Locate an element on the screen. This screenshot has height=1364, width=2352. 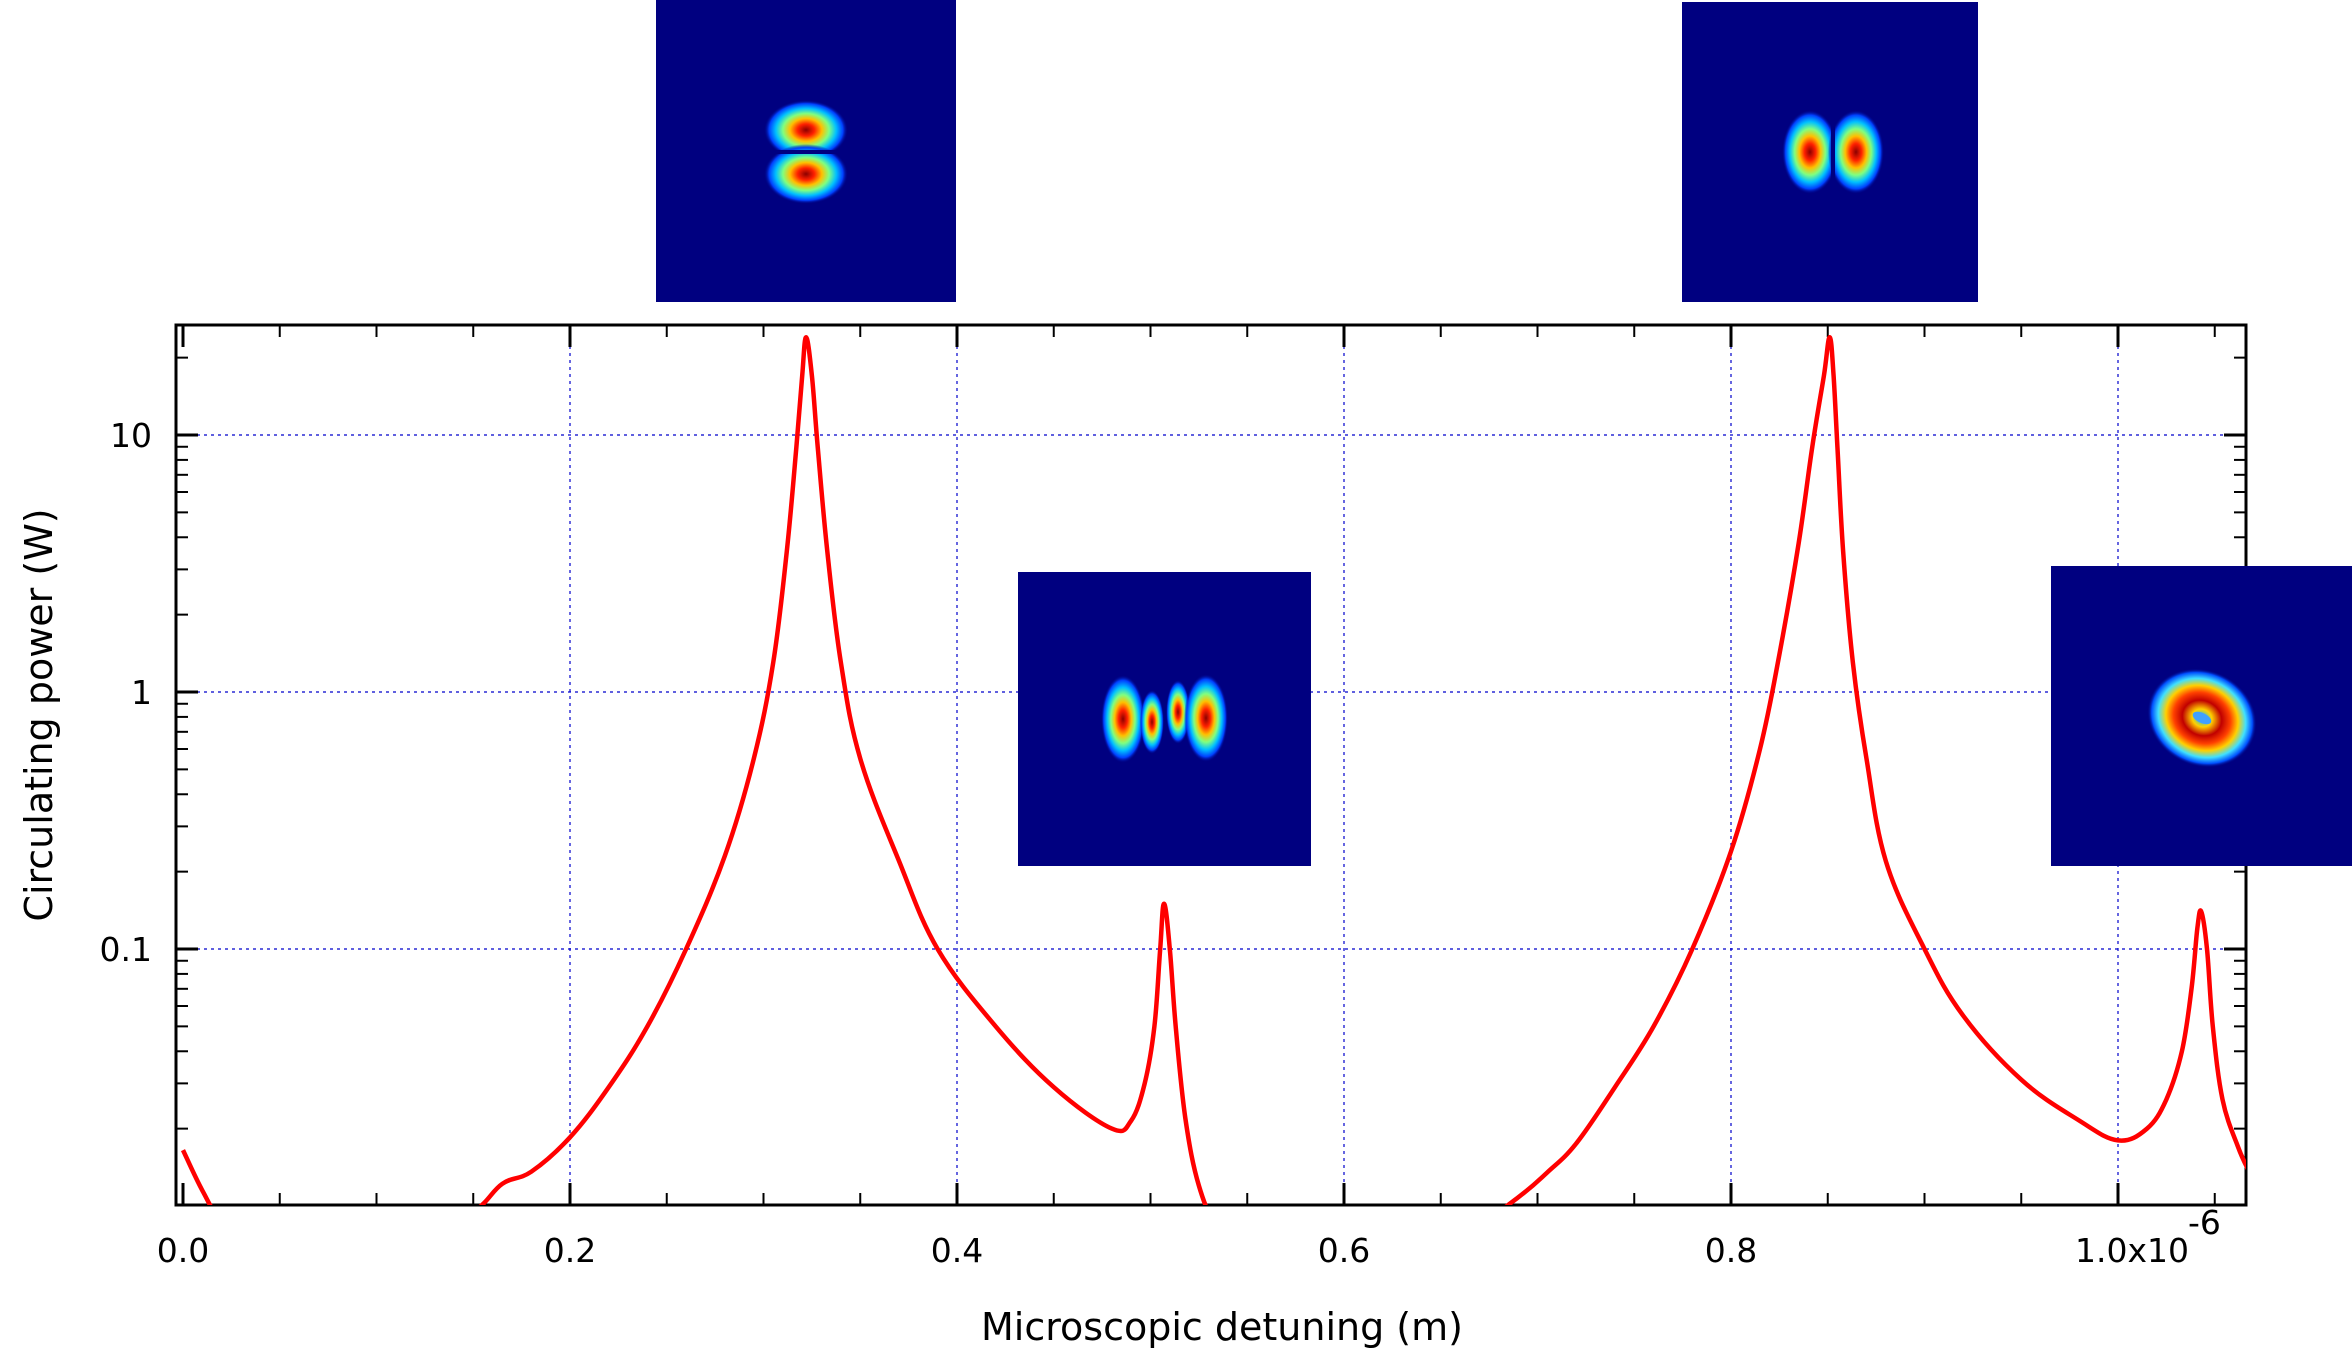
x-tick-label: 0.4 is located at coordinates (957, 1250).